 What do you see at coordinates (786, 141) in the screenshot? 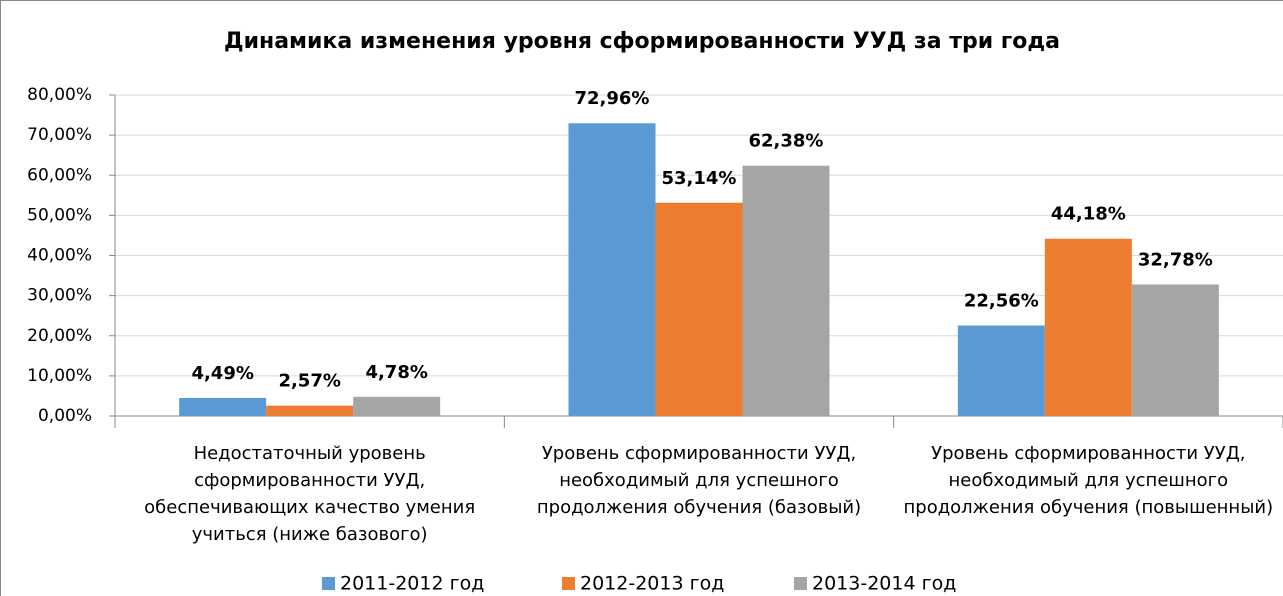
I see `data-label: 62,38%` at bounding box center [786, 141].